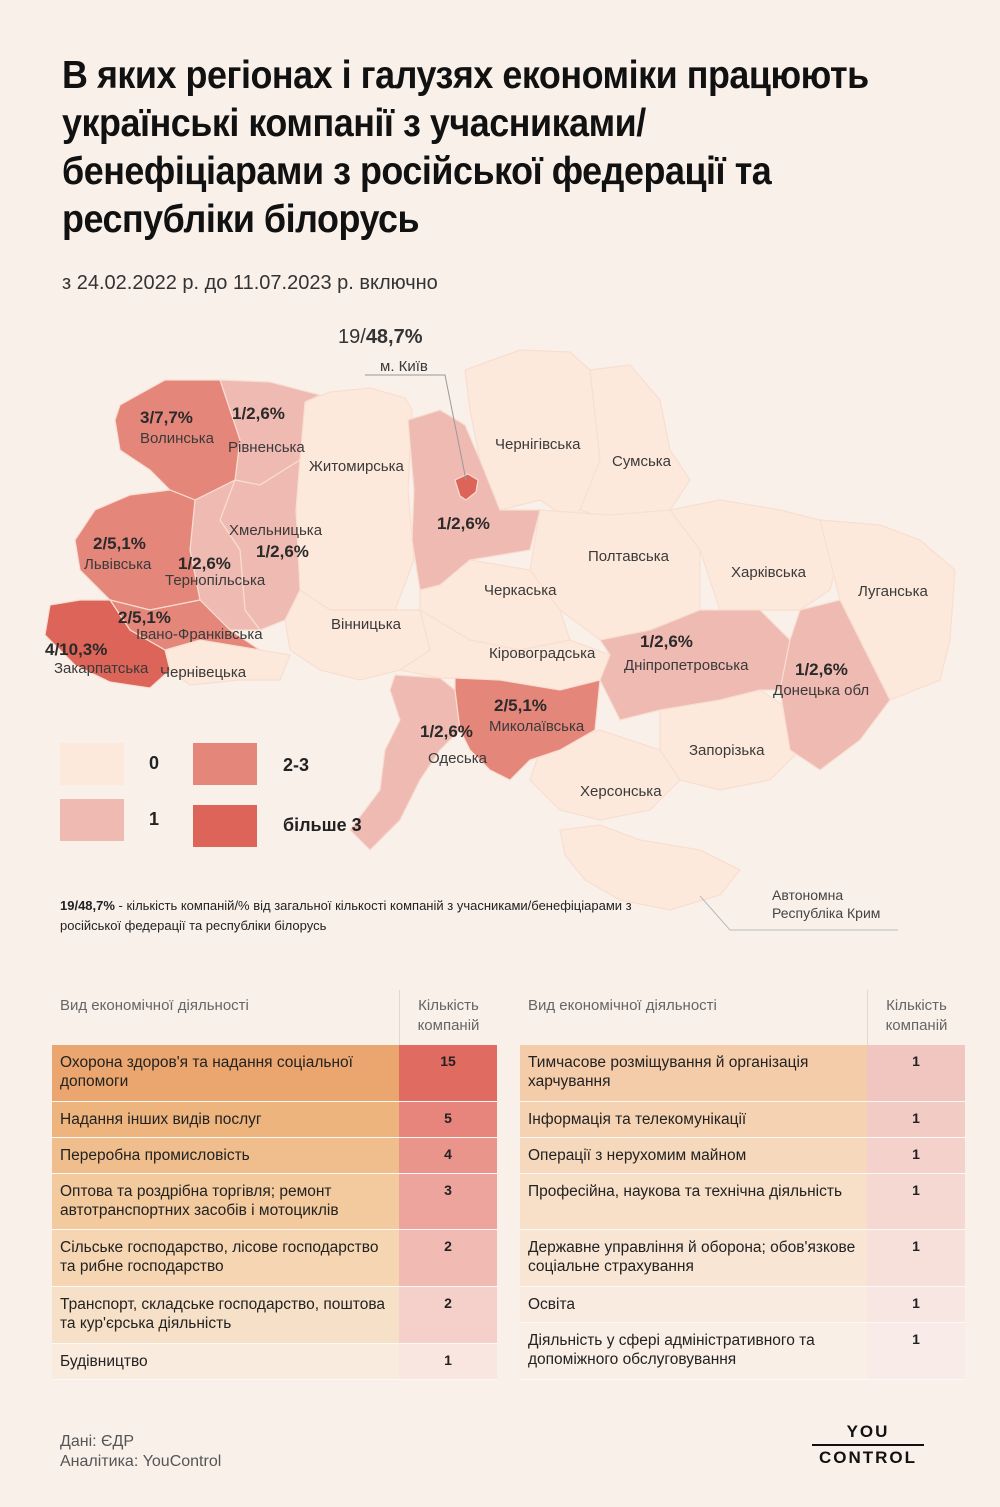 This screenshot has height=1507, width=1000. What do you see at coordinates (666, 641) in the screenshot?
I see `dnipropetrovska-value: 1/2,6%` at bounding box center [666, 641].